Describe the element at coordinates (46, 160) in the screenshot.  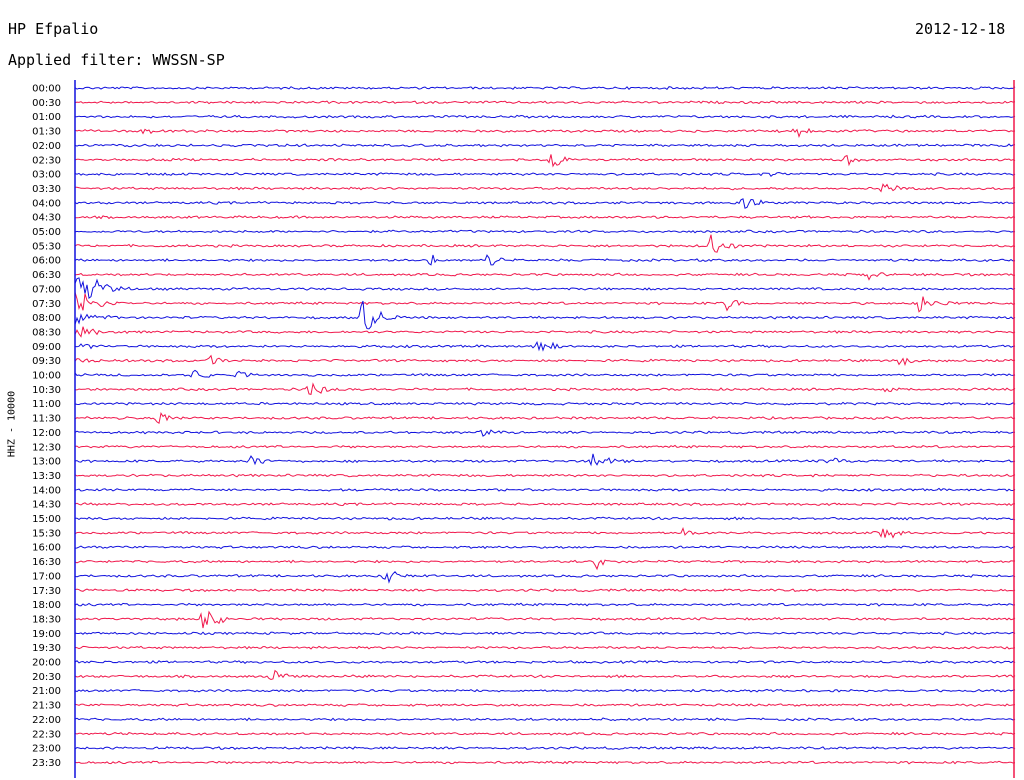
I see `row-time-label: 02:30` at that location.